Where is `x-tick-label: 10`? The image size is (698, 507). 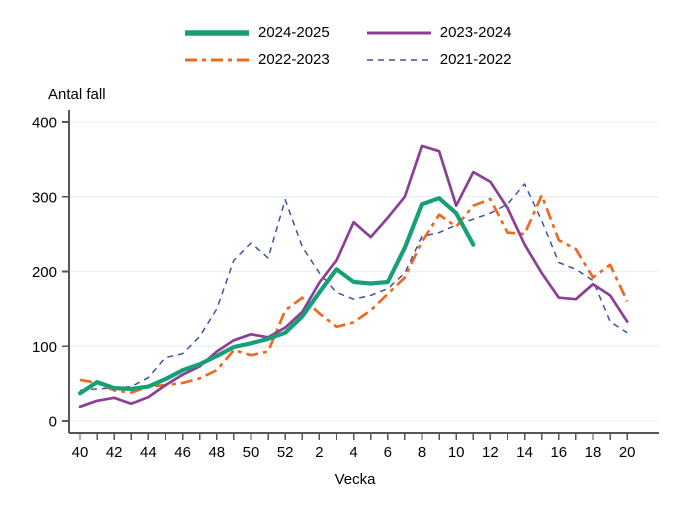 x-tick-label: 10 is located at coordinates (456, 452).